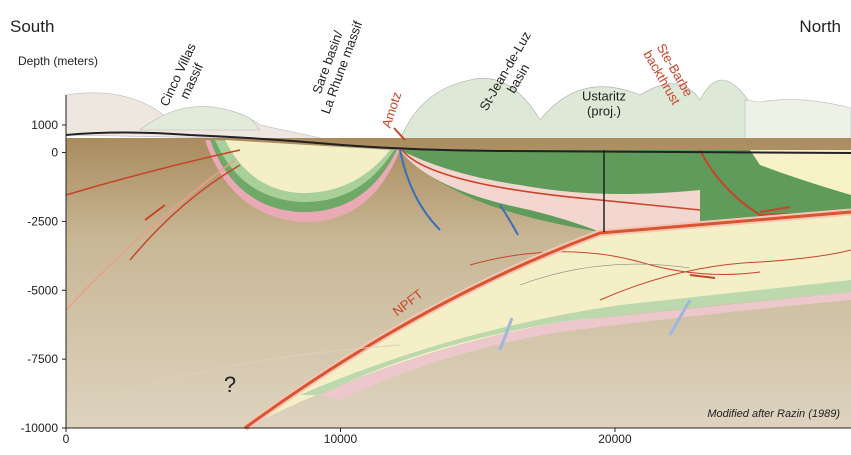 This screenshot has height=455, width=851. I want to click on y-tick-label: -2500, so click(42, 221).